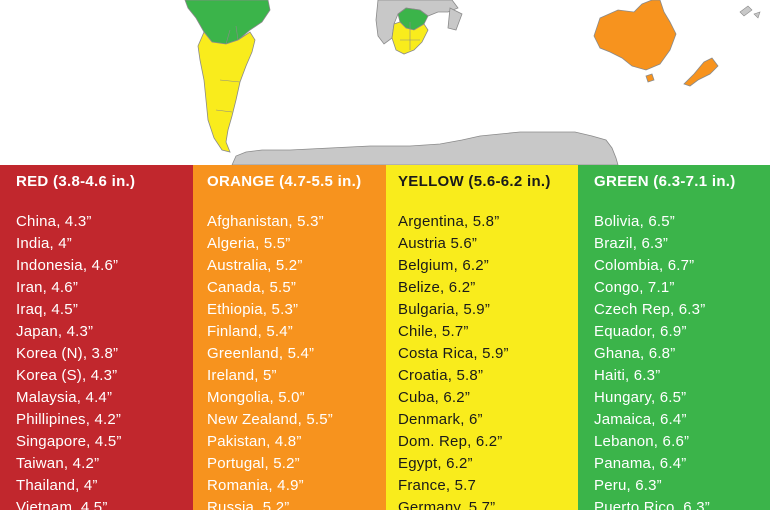 This screenshot has width=770, height=510. I want to click on country-entry: Argentina, 5.8”, so click(449, 221).